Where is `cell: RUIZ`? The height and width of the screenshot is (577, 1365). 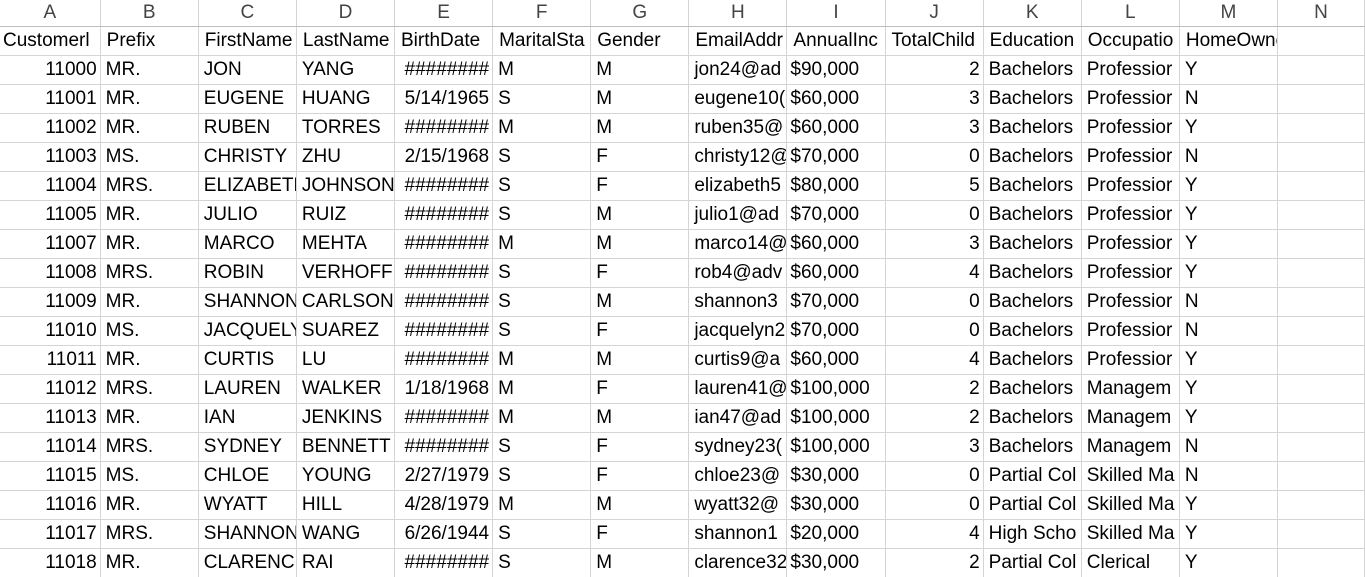
cell: RUIZ is located at coordinates (345, 215).